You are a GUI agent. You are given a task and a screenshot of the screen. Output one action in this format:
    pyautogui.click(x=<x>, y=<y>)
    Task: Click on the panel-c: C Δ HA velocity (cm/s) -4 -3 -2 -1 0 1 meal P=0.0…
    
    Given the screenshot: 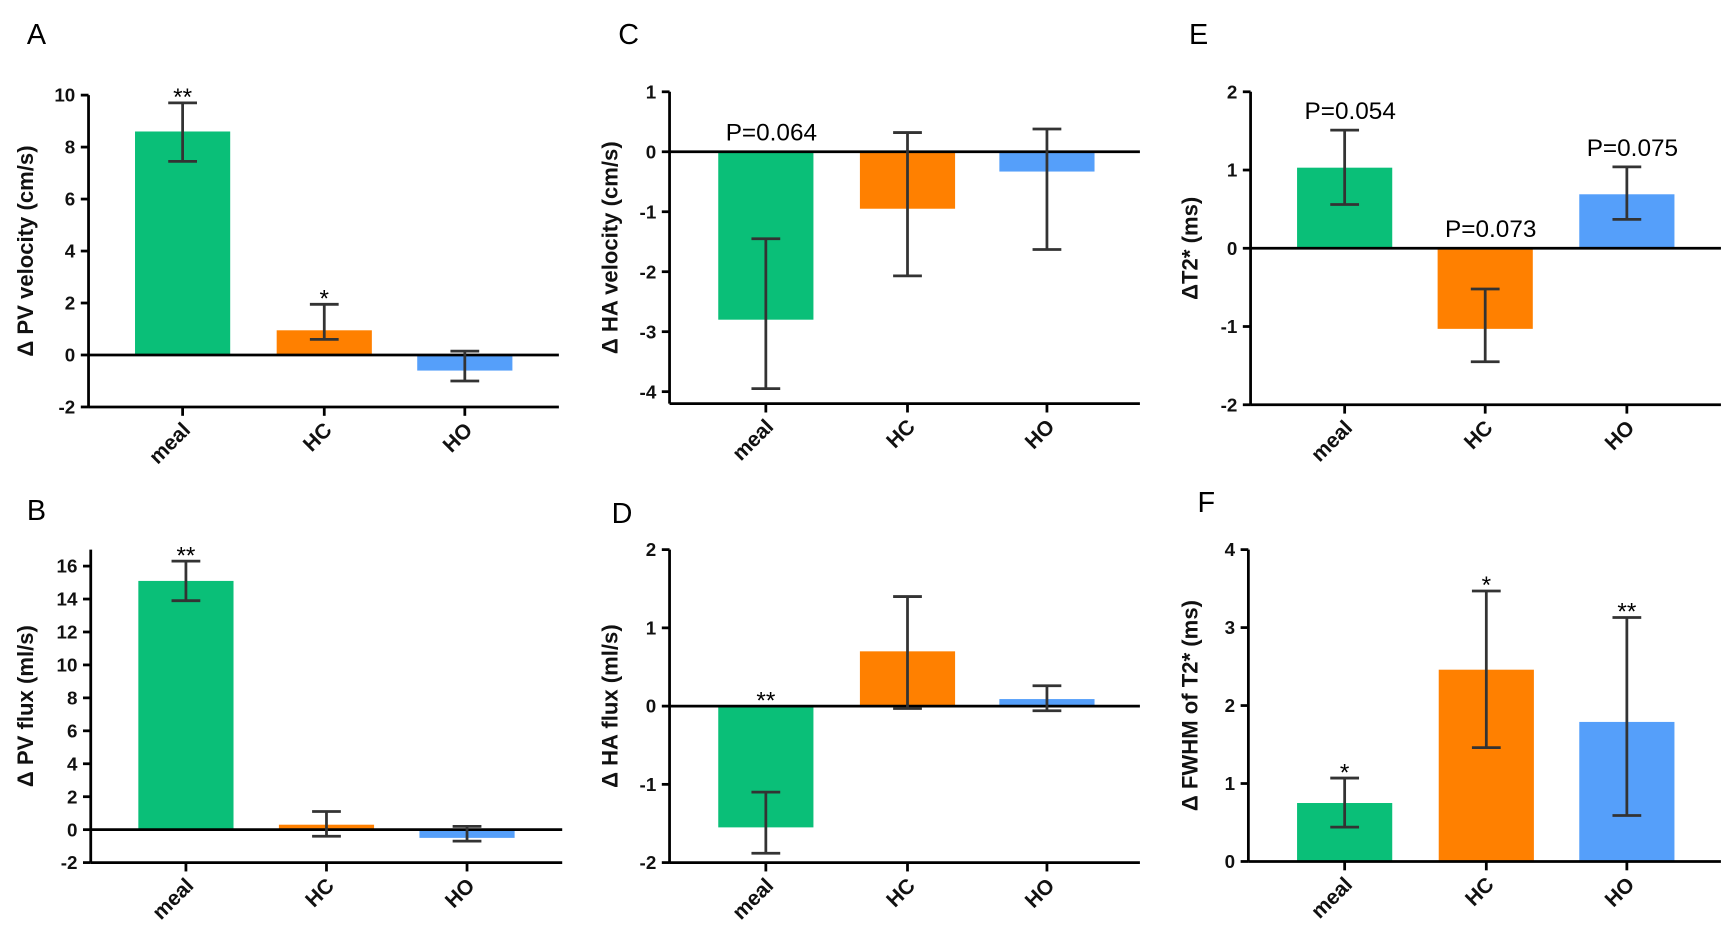 What is the action you would take?
    pyautogui.click(x=869, y=242)
    